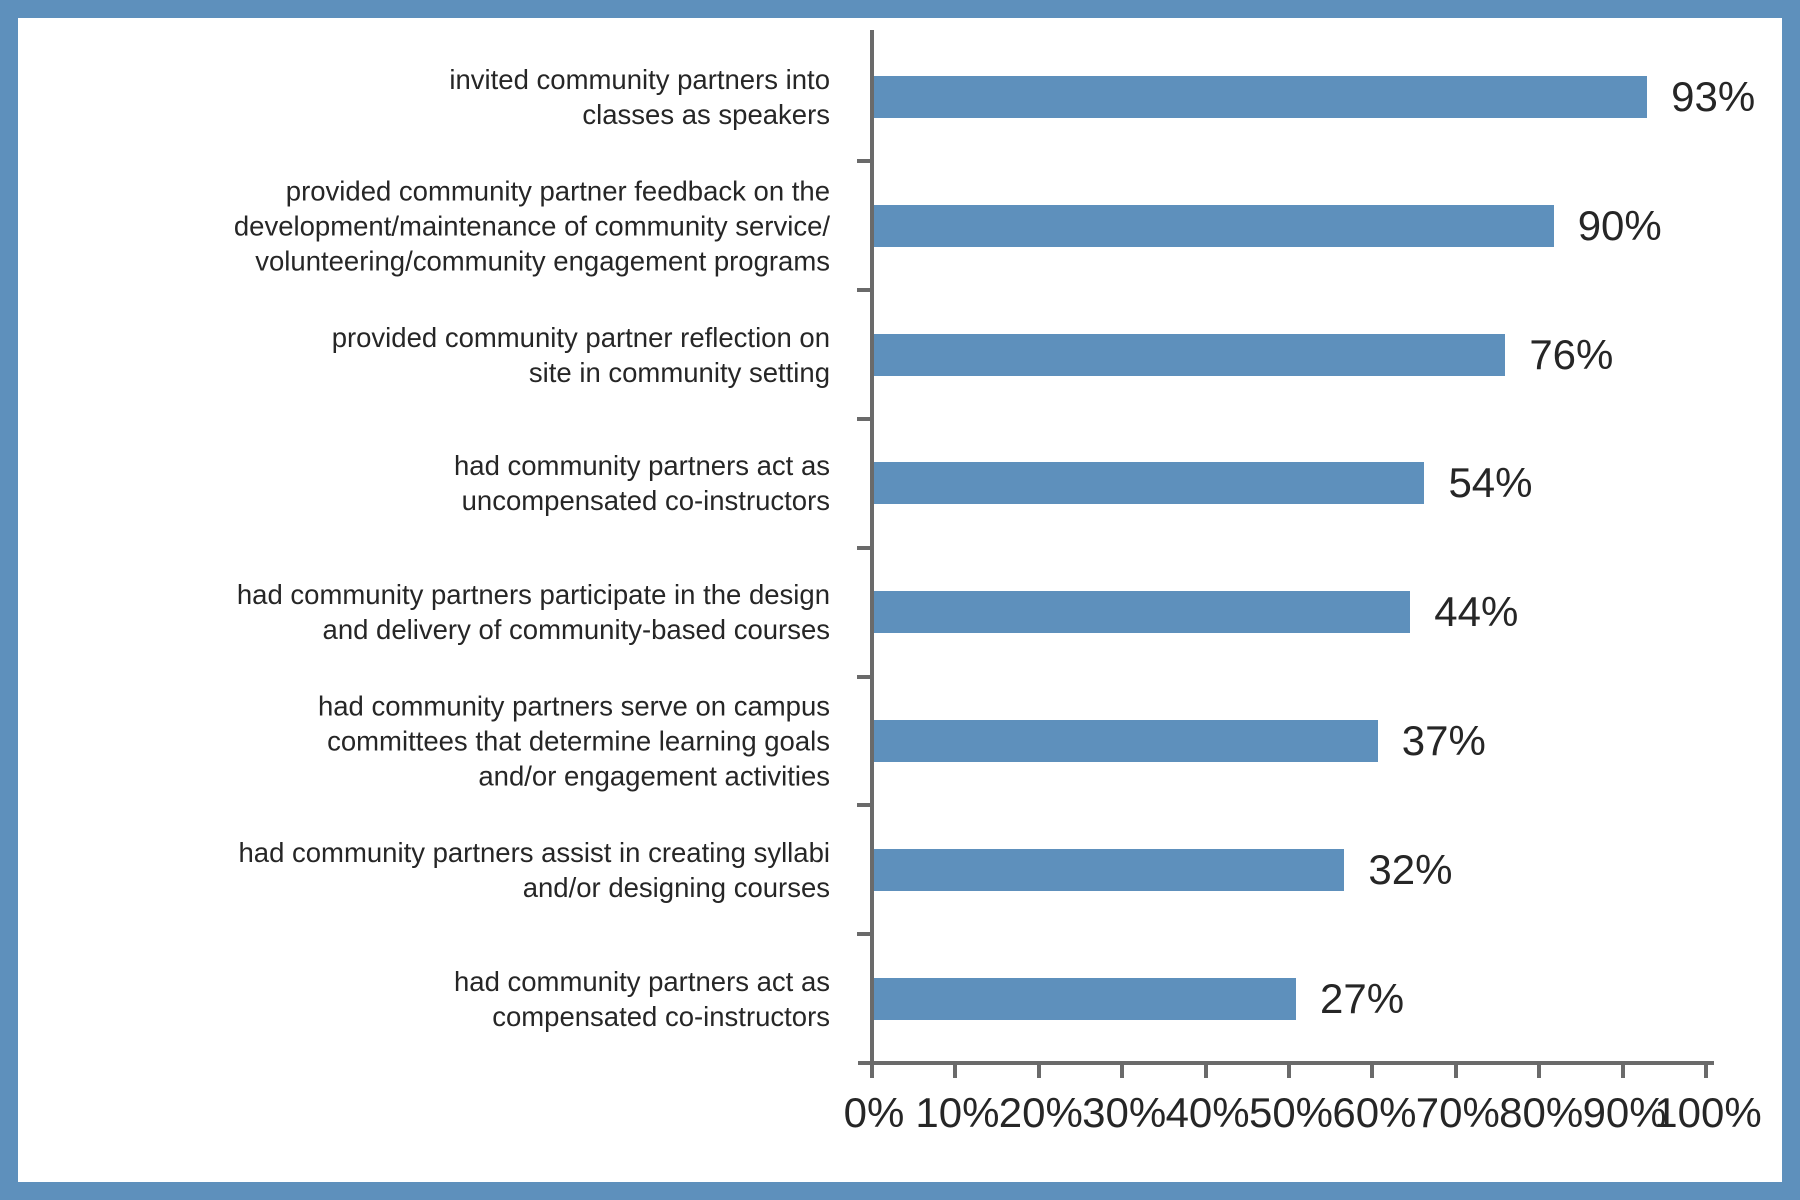 The height and width of the screenshot is (1200, 1800). What do you see at coordinates (1476, 612) in the screenshot?
I see `value-label: 44%` at bounding box center [1476, 612].